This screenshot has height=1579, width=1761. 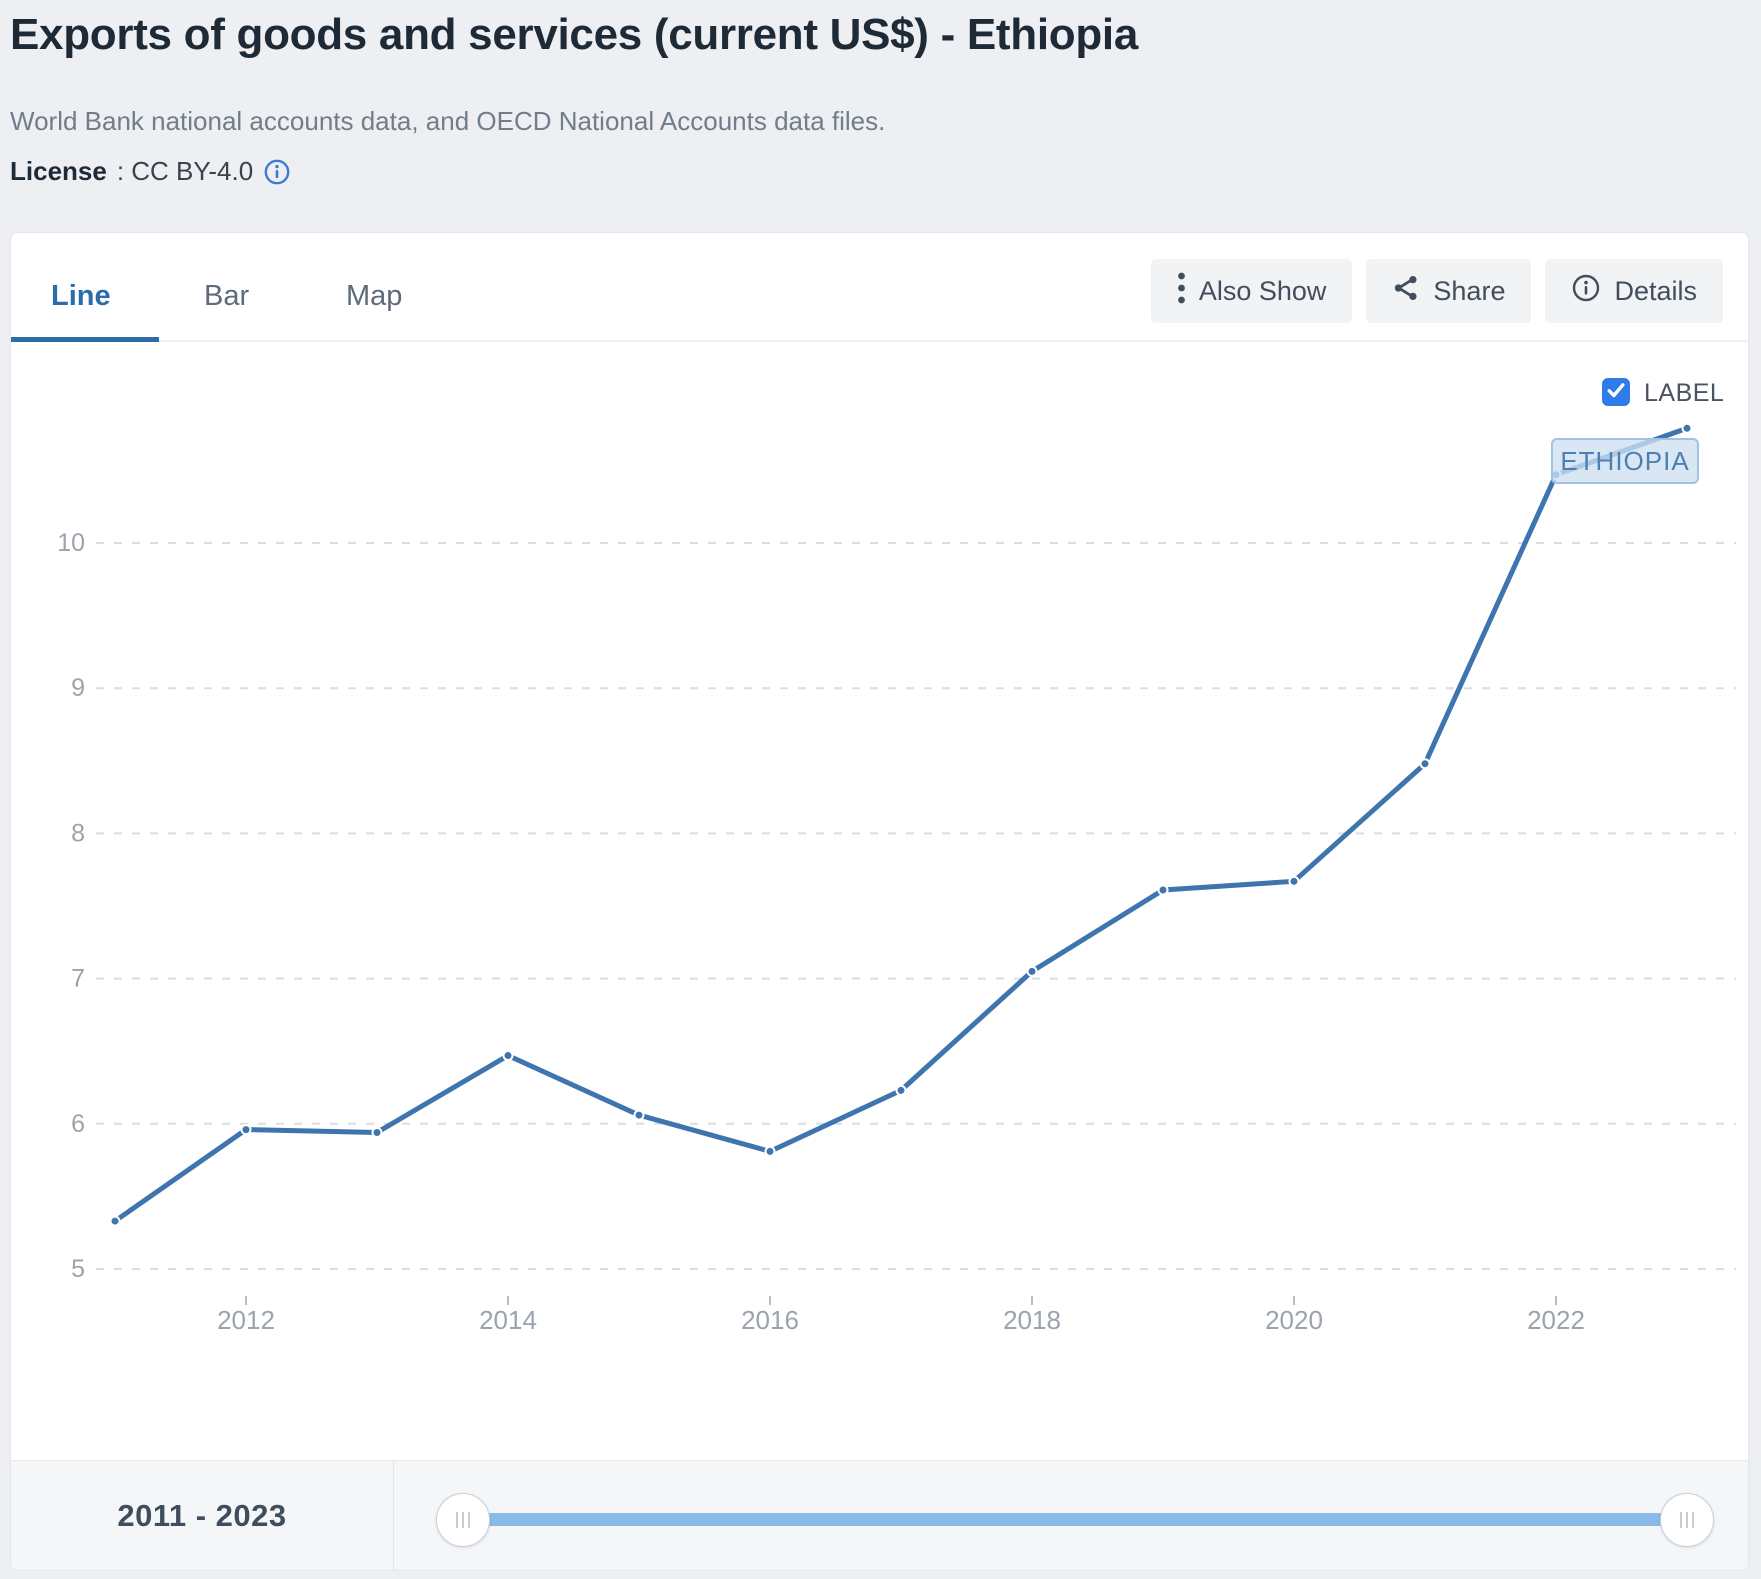 I want to click on toolbar: Also Show Share, so click(x=1436, y=291).